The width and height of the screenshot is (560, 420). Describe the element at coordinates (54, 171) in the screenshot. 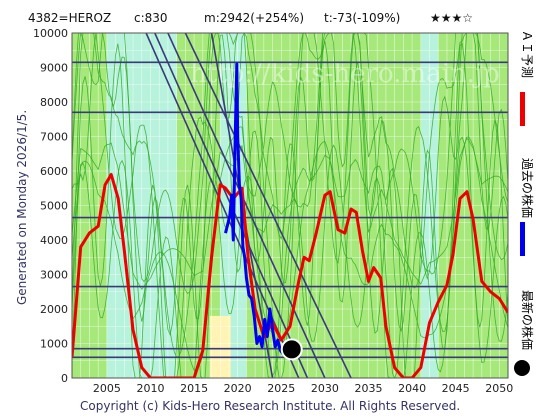

I see `y-tick-label: 6000` at that location.